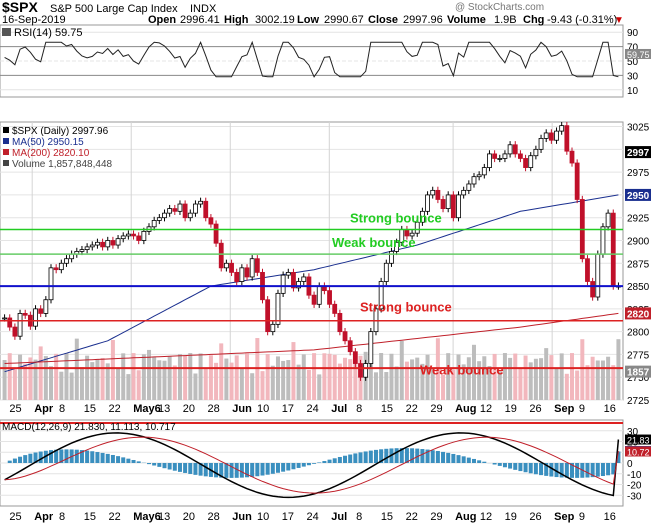  Describe the element at coordinates (275, 20) in the screenshot. I see `high-value: 3002.19` at that location.